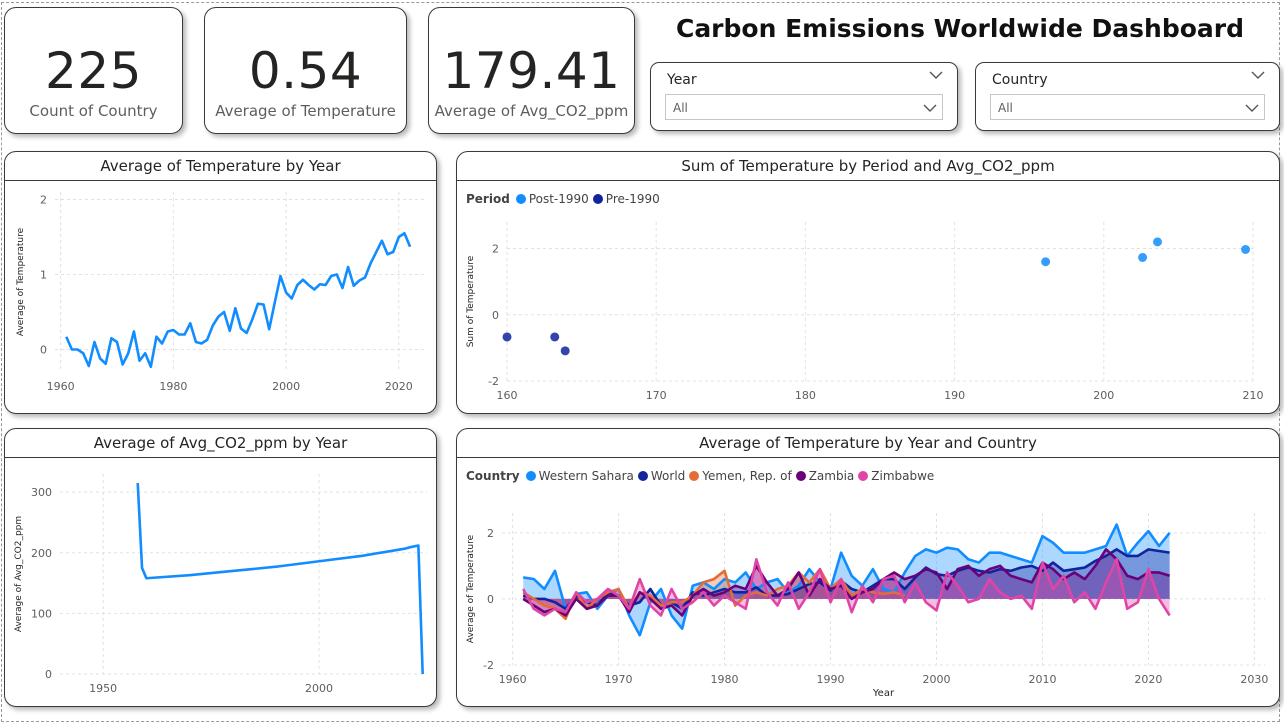 This screenshot has height=727, width=1284. What do you see at coordinates (831, 679) in the screenshot?
I see `x-tick-label: 1990` at bounding box center [831, 679].